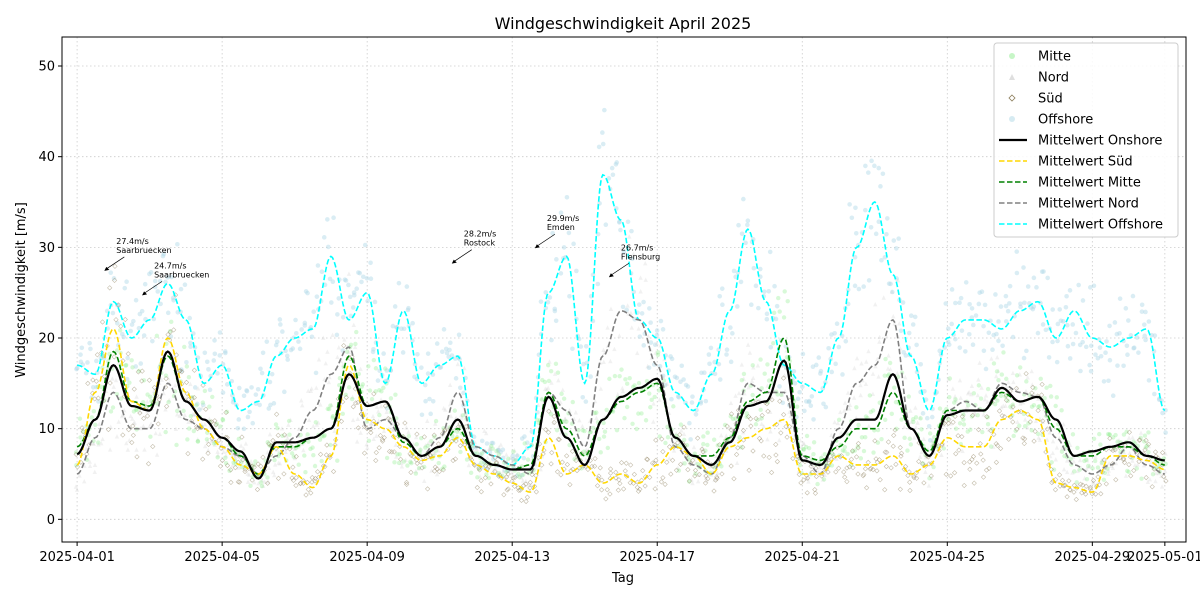 The height and width of the screenshot is (600, 1200). Describe the element at coordinates (1100, 141) in the screenshot. I see `legend-label: Mittelwert Onshore` at that location.